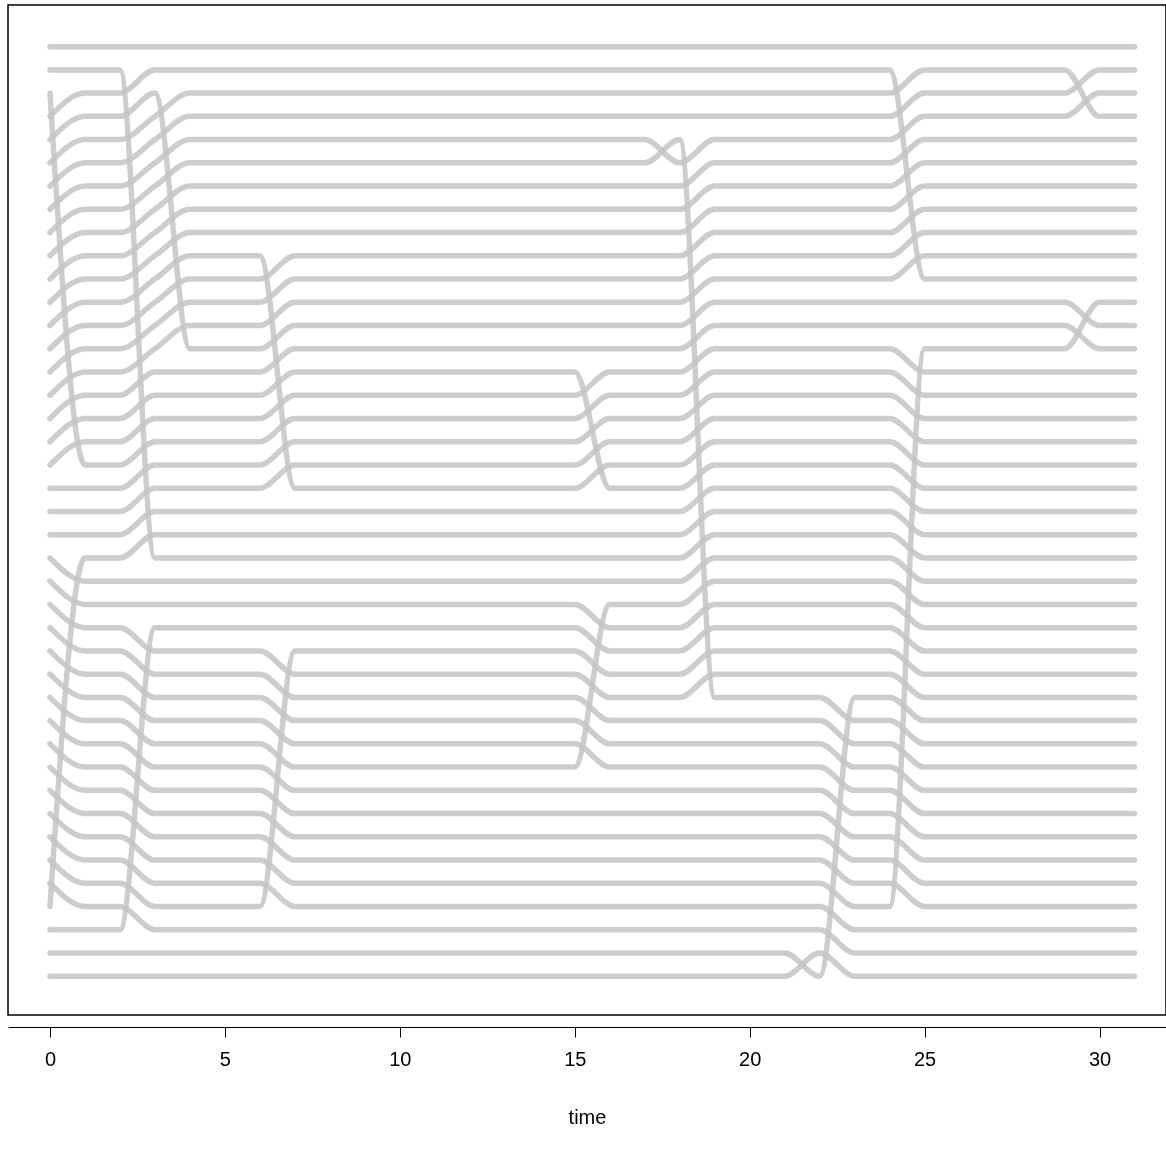  I want to click on x-tick-label: 10, so click(400, 1058).